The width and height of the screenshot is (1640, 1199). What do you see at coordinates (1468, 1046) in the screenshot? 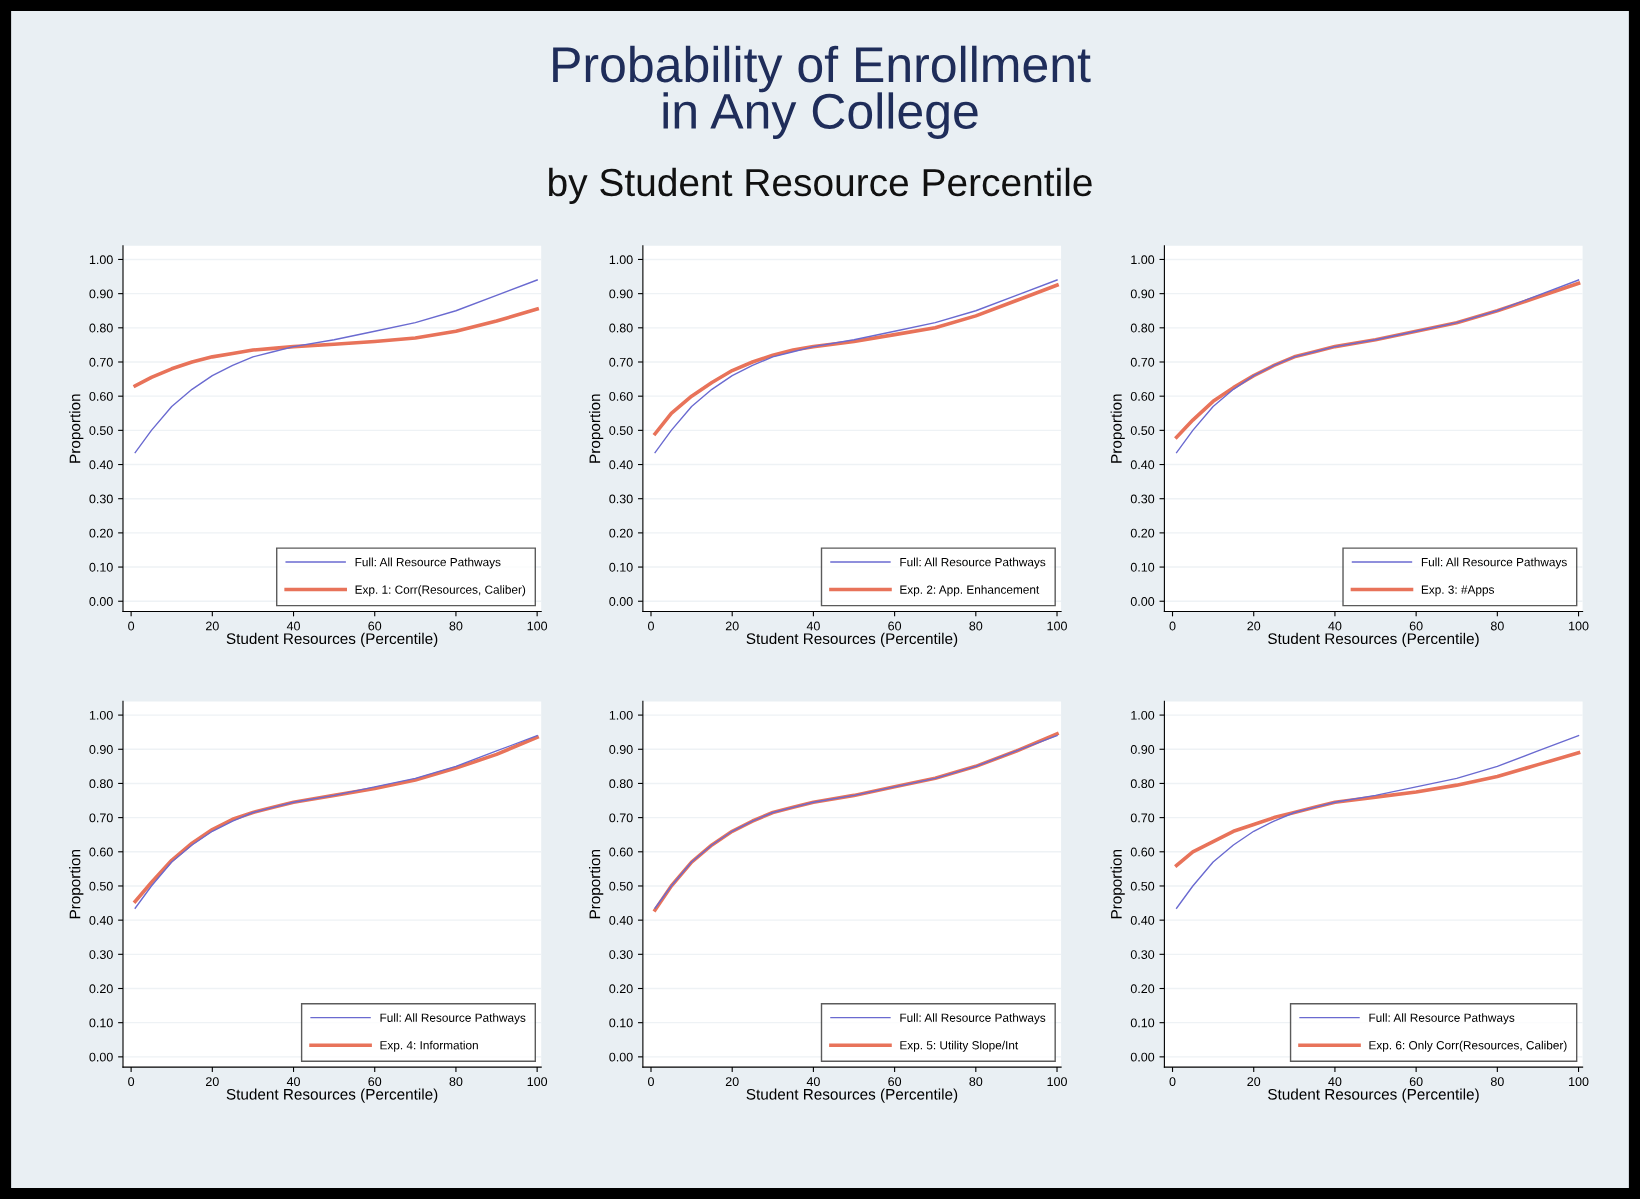
I see `legend-label: Exp. 6: Only Corr(Resources, Caliber)` at bounding box center [1468, 1046].